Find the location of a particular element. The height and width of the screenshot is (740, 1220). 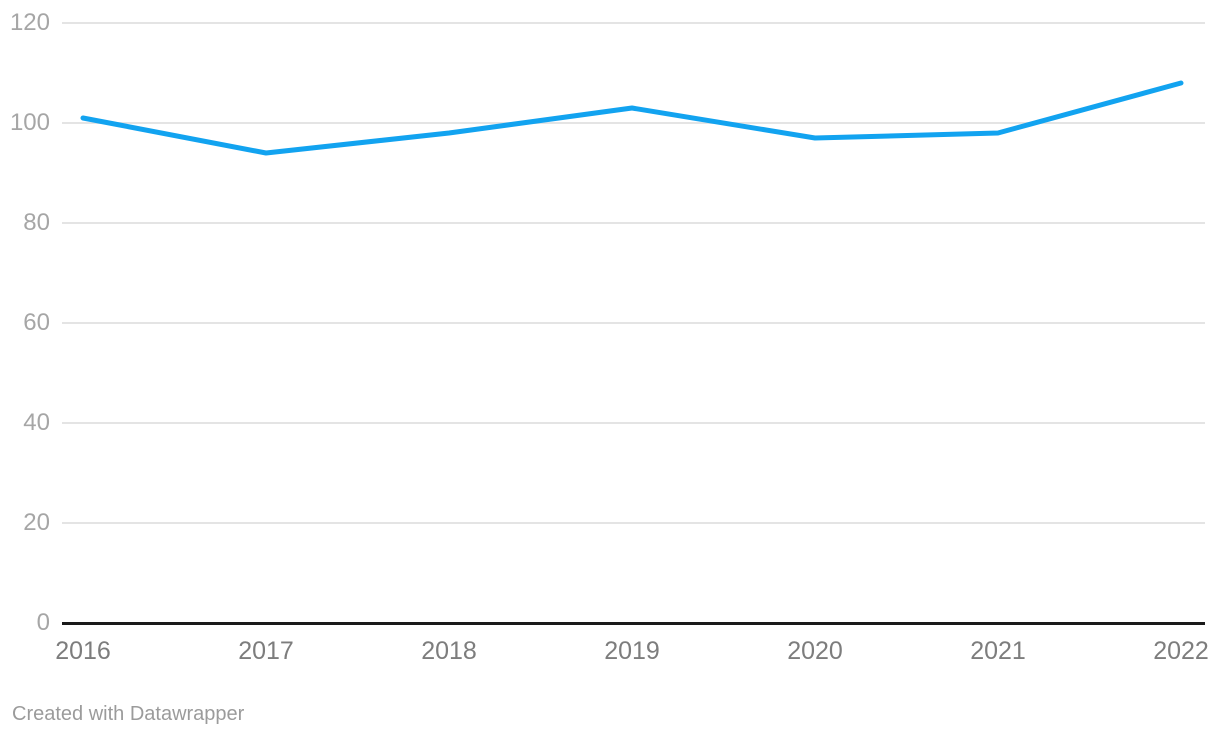

y-tick-label: 20 is located at coordinates (36, 522).